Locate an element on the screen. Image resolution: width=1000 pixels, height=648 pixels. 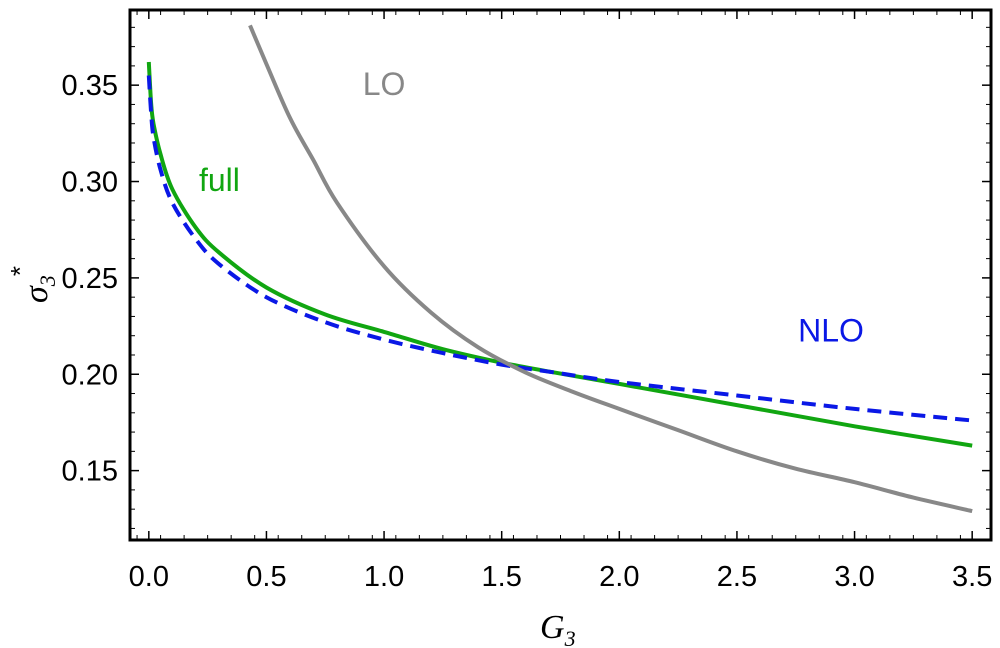
x-tick-label: 0.0 is located at coordinates (149, 577).